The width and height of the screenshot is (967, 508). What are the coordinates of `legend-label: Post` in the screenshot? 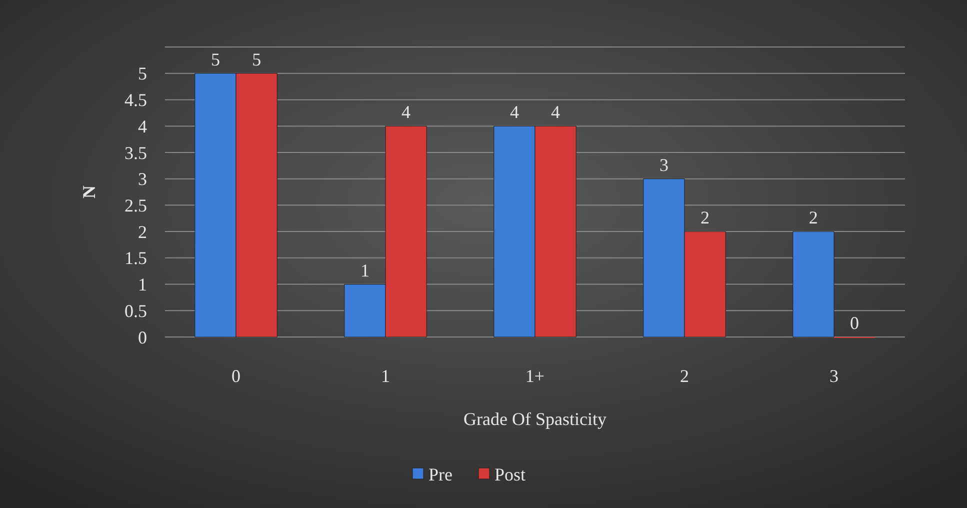 It's located at (510, 474).